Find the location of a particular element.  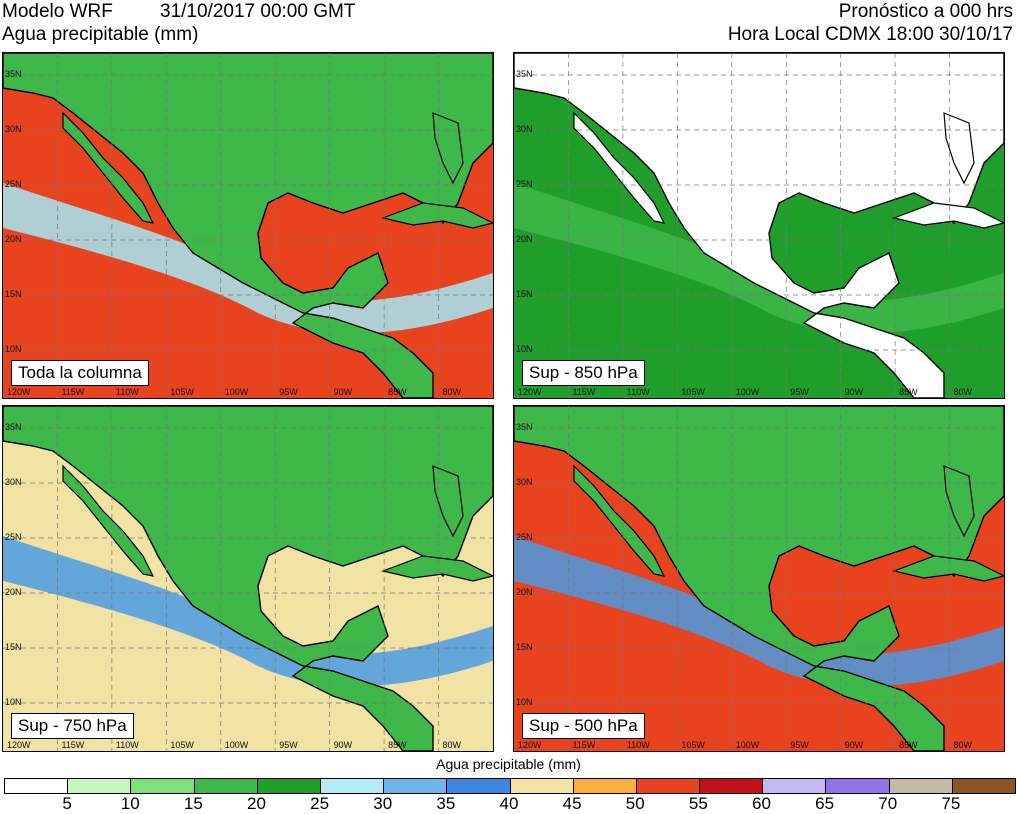

colorbar-title: Agua precipitable (mm) is located at coordinates (508, 764).